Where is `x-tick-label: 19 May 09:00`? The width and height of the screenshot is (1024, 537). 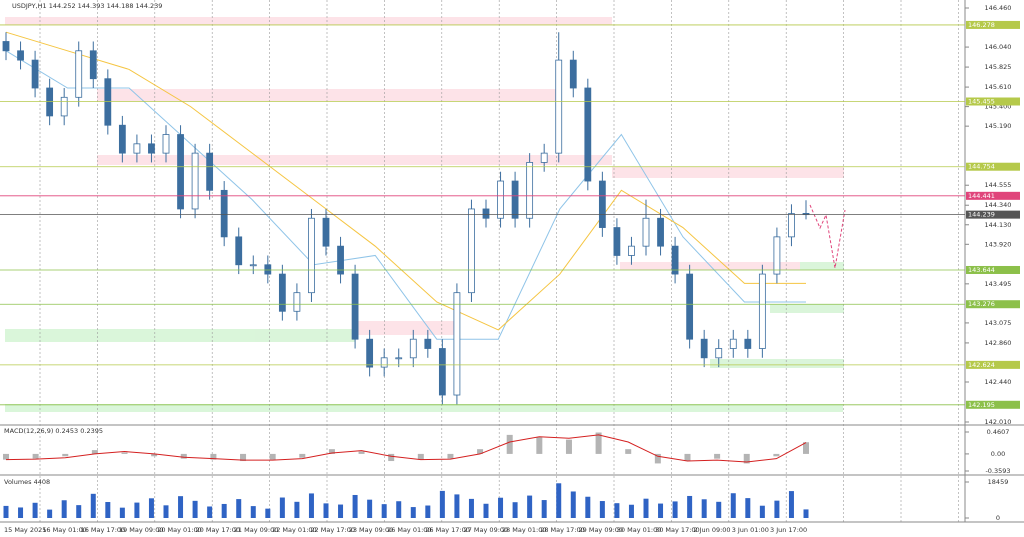 x-tick-label: 19 May 09:00 is located at coordinates (141, 530).